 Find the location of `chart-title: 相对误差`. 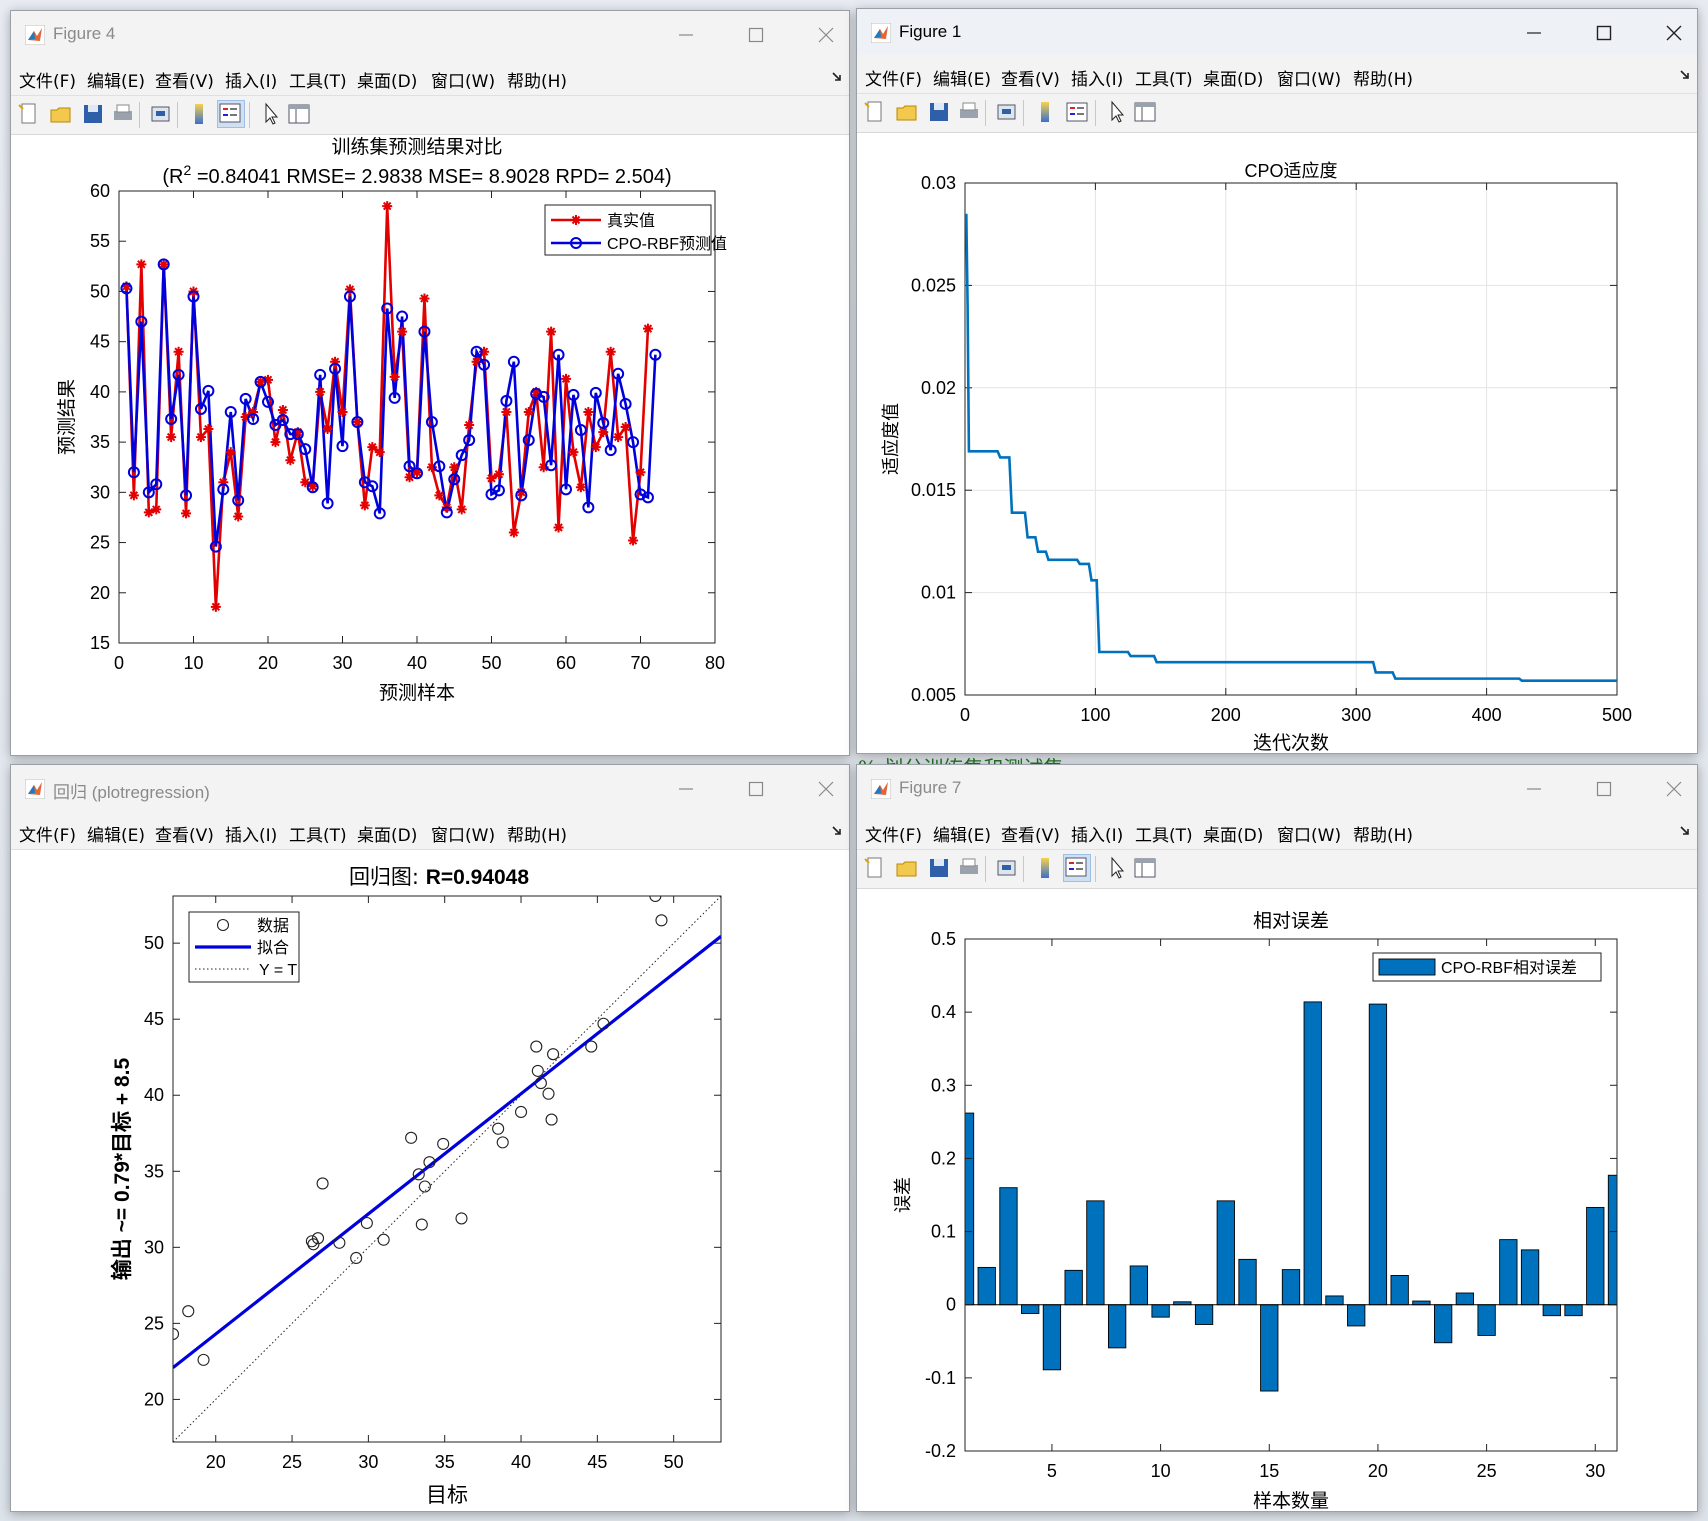

chart-title: 相对误差 is located at coordinates (1291, 921).